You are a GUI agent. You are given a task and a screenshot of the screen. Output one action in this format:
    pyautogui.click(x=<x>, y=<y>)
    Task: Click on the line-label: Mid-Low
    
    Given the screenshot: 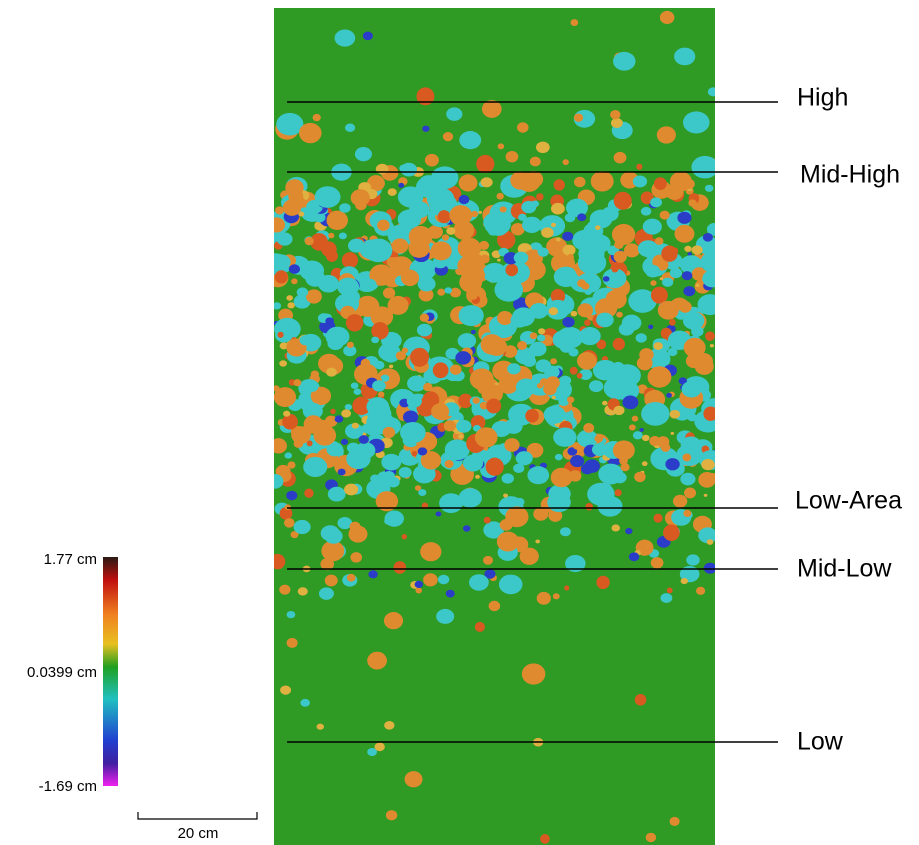 What is the action you would take?
    pyautogui.click(x=844, y=569)
    